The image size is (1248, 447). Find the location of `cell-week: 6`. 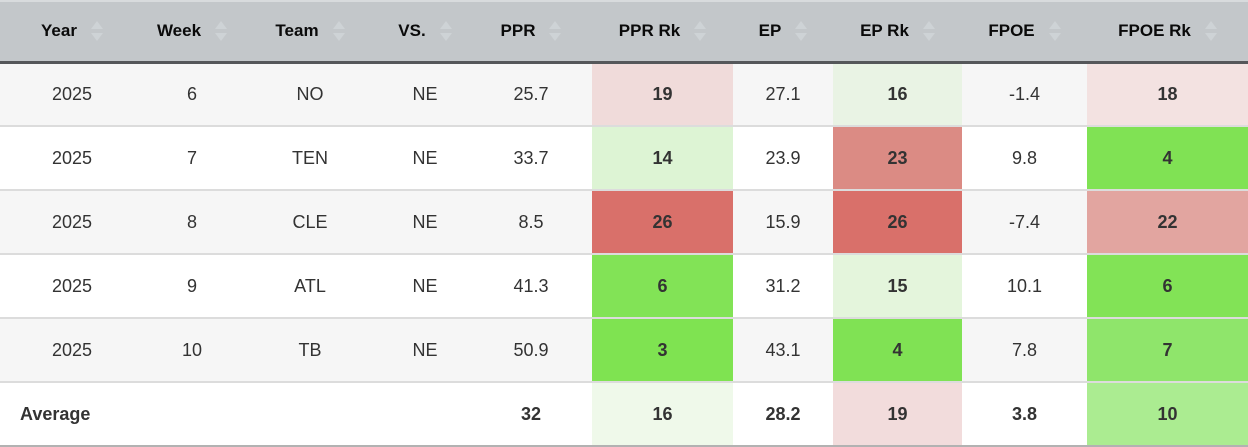

cell-week: 6 is located at coordinates (192, 94).